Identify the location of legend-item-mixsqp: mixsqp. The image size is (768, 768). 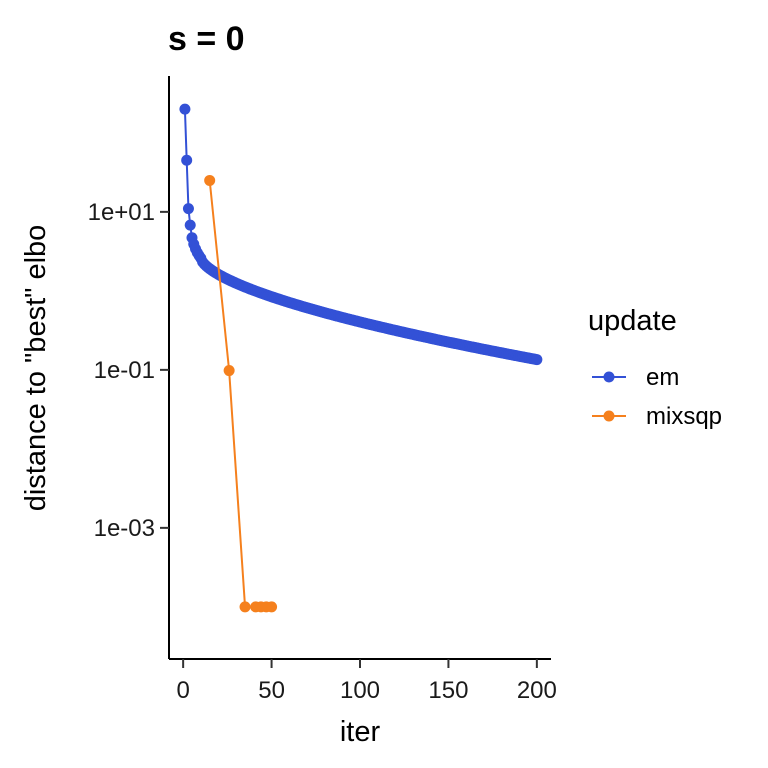
(657, 416).